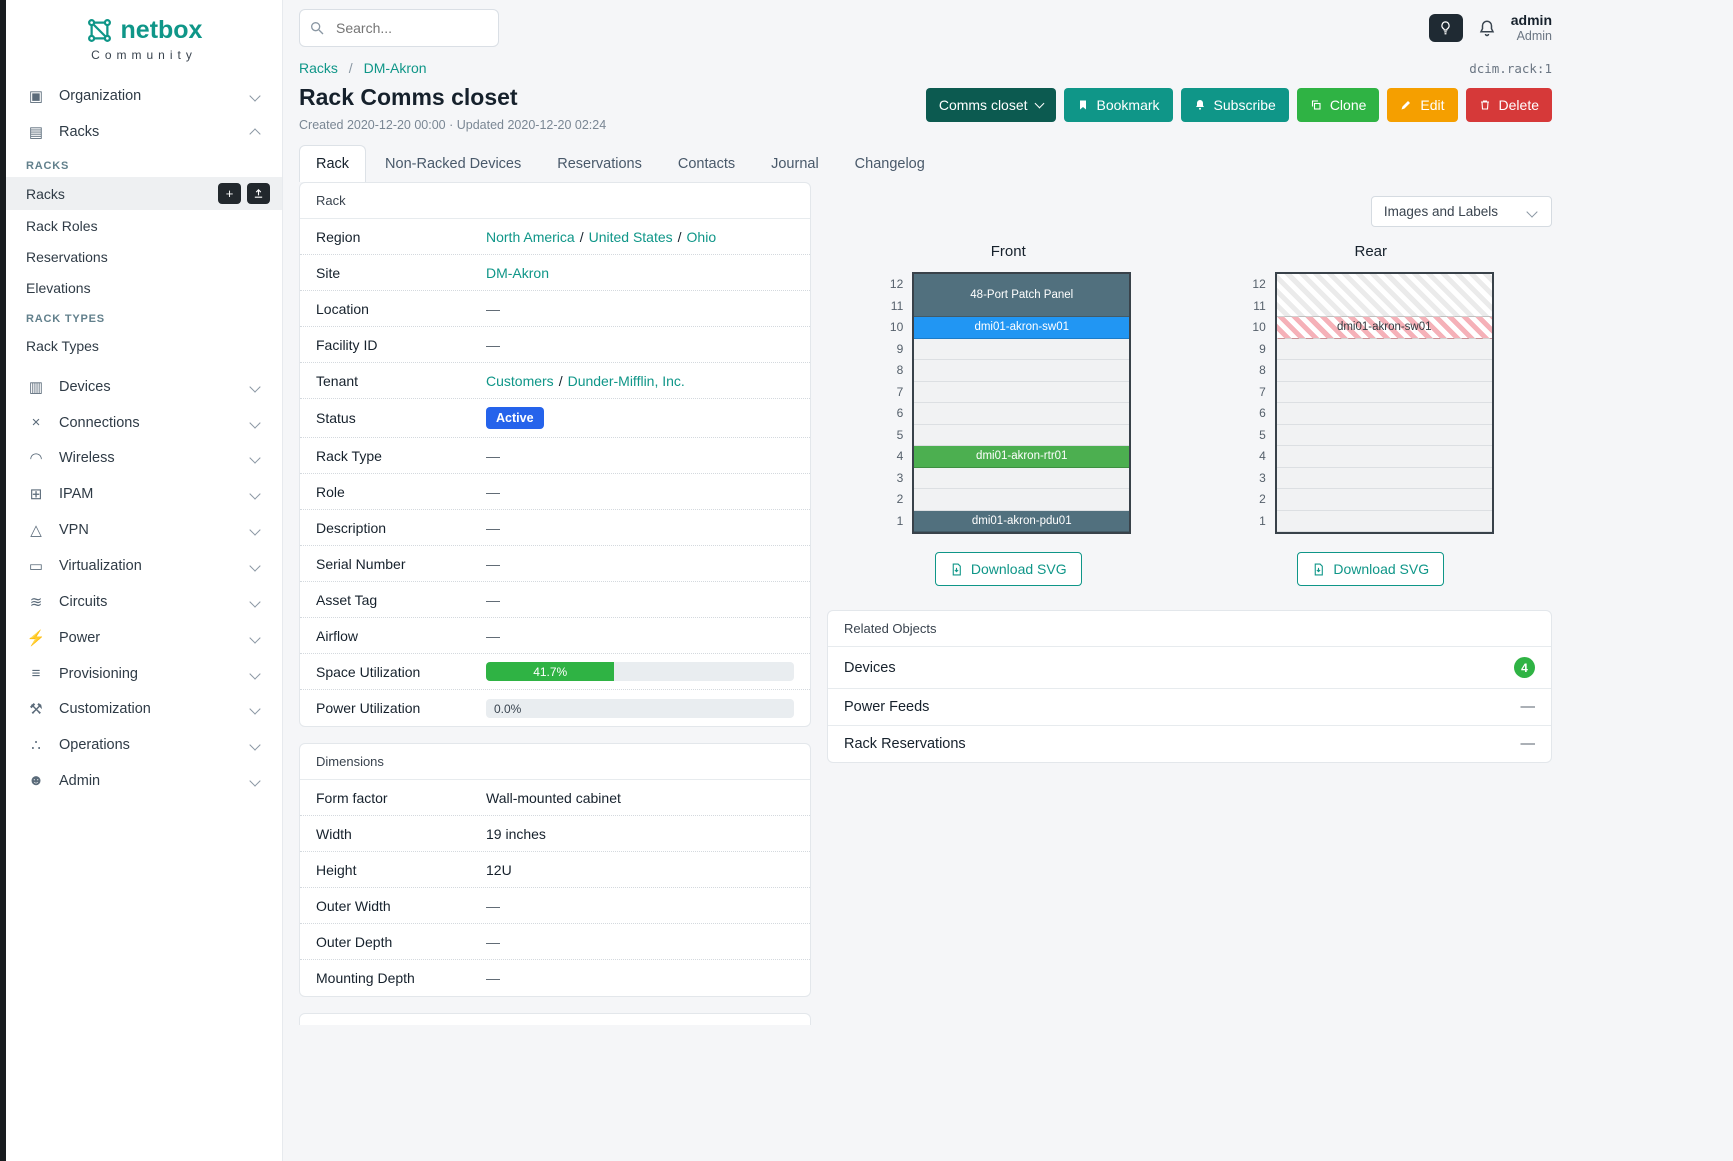 Image resolution: width=1733 pixels, height=1161 pixels. What do you see at coordinates (1371, 569) in the screenshot?
I see `download-svg-rear-button: Download SVG` at bounding box center [1371, 569].